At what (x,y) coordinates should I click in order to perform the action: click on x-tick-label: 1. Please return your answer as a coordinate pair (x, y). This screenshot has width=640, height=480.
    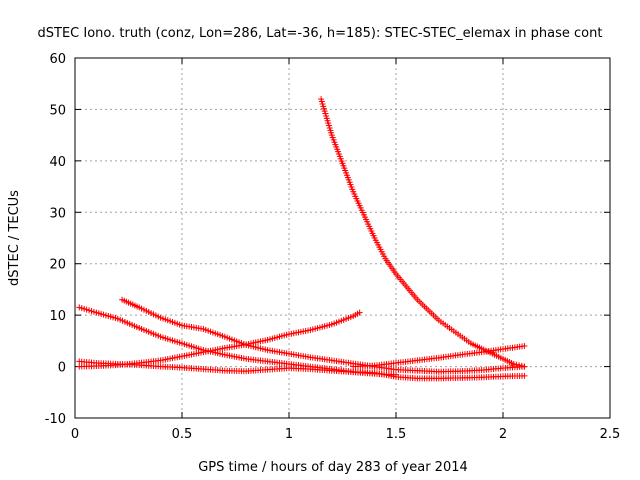
    Looking at the image, I should click on (289, 434).